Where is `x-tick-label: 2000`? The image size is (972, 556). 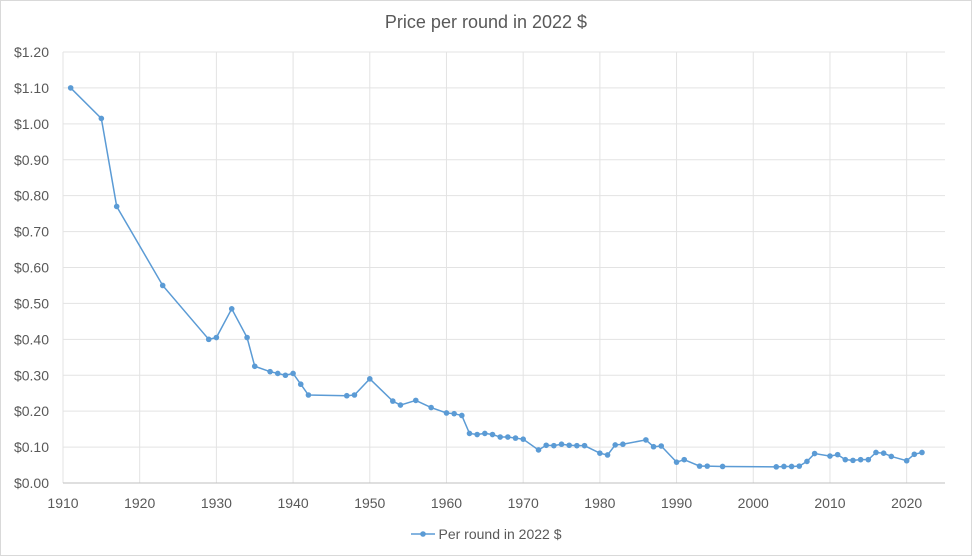
x-tick-label: 2000 is located at coordinates (753, 503).